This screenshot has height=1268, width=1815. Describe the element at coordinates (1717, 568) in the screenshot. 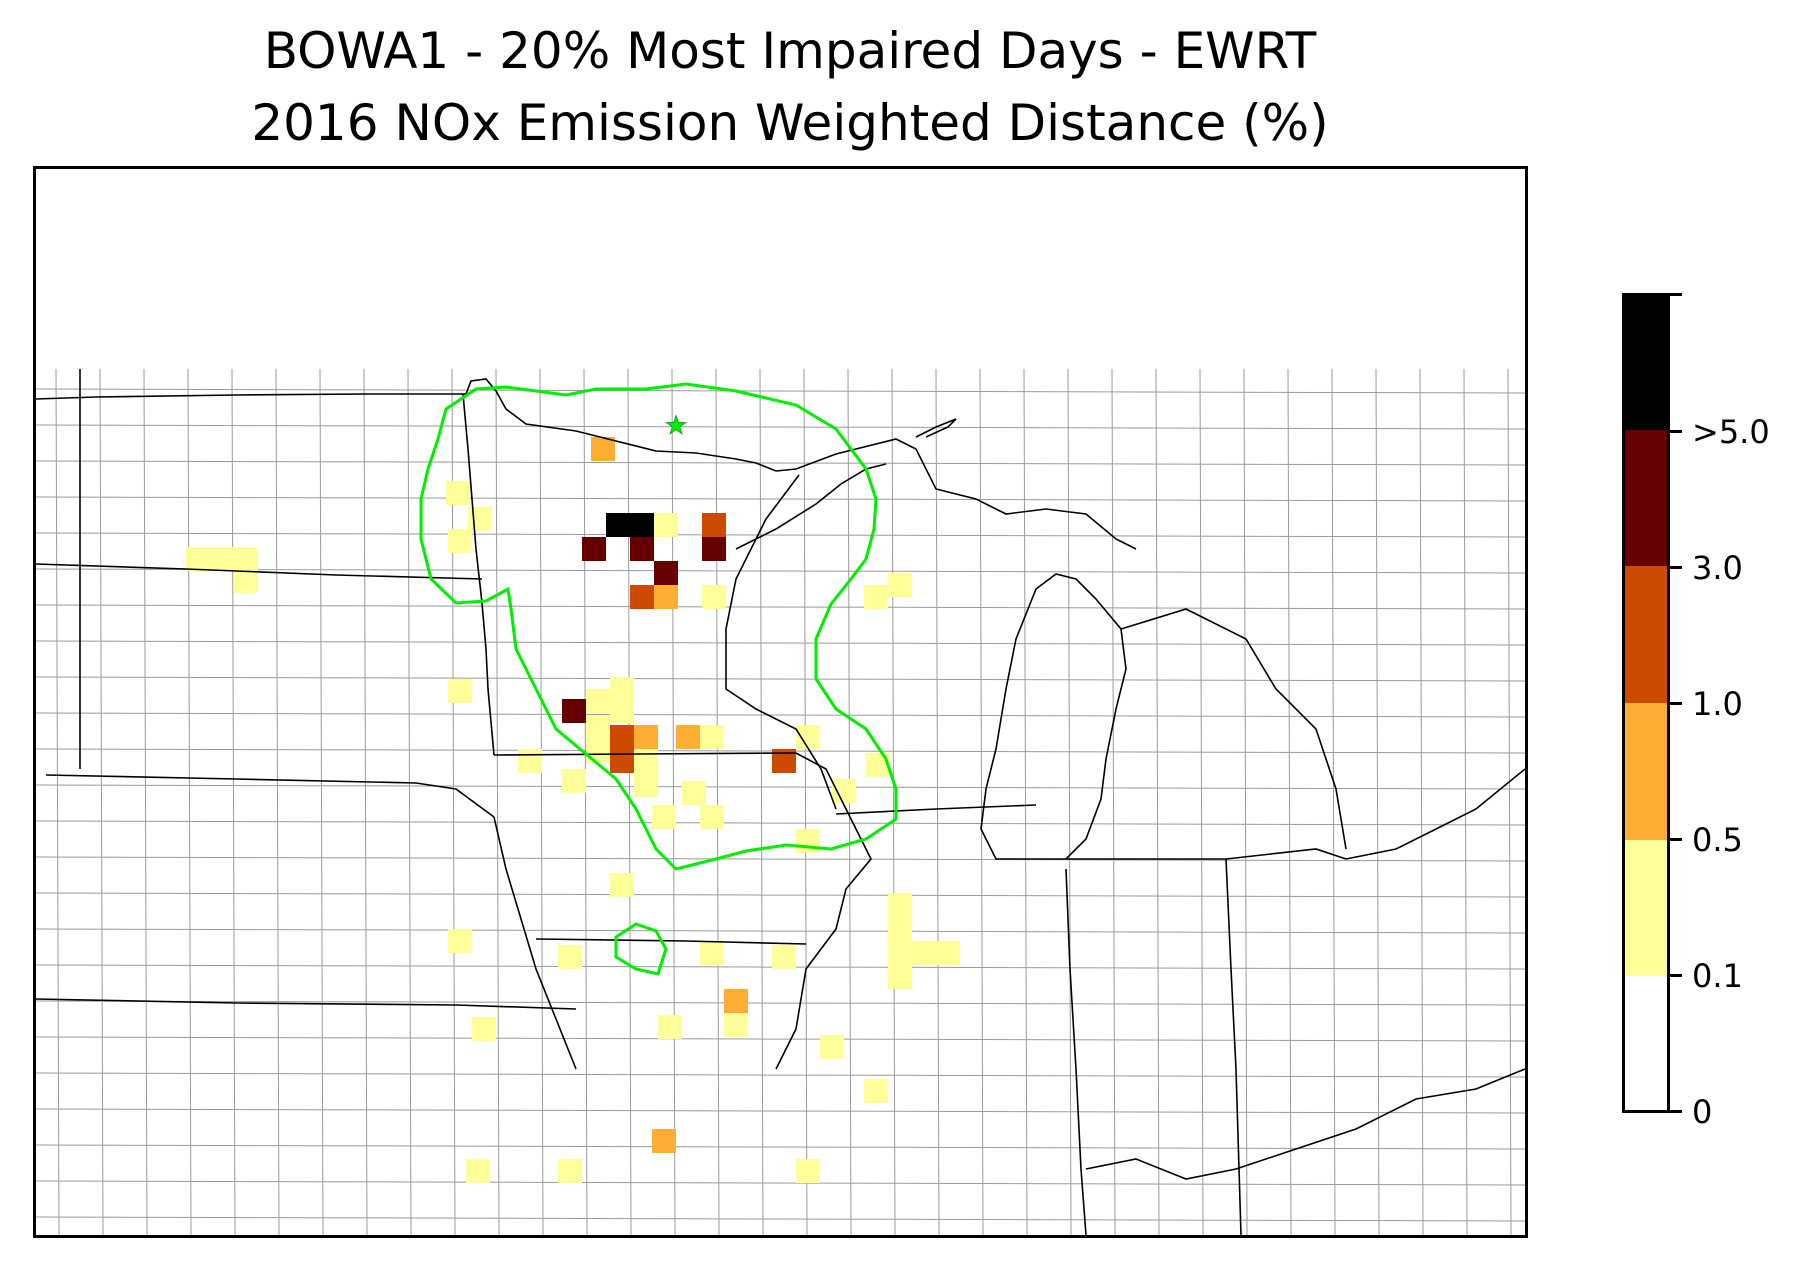

I see `colorbar-label-3-0: 3.0` at that location.